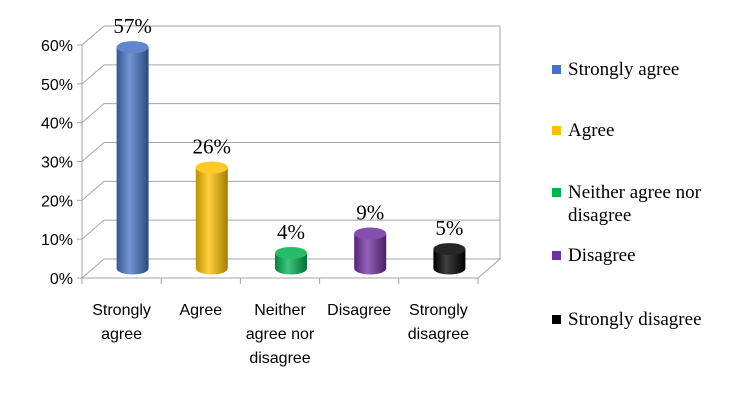 This screenshot has width=750, height=414. What do you see at coordinates (602, 255) in the screenshot?
I see `legend-label: Disagree` at bounding box center [602, 255].